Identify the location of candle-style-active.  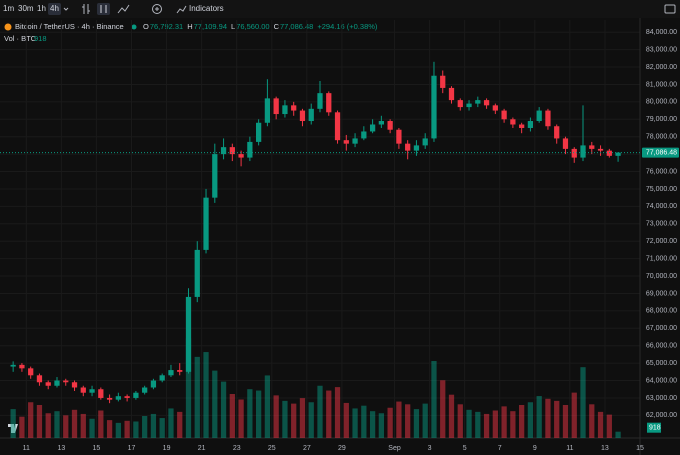
(103, 9).